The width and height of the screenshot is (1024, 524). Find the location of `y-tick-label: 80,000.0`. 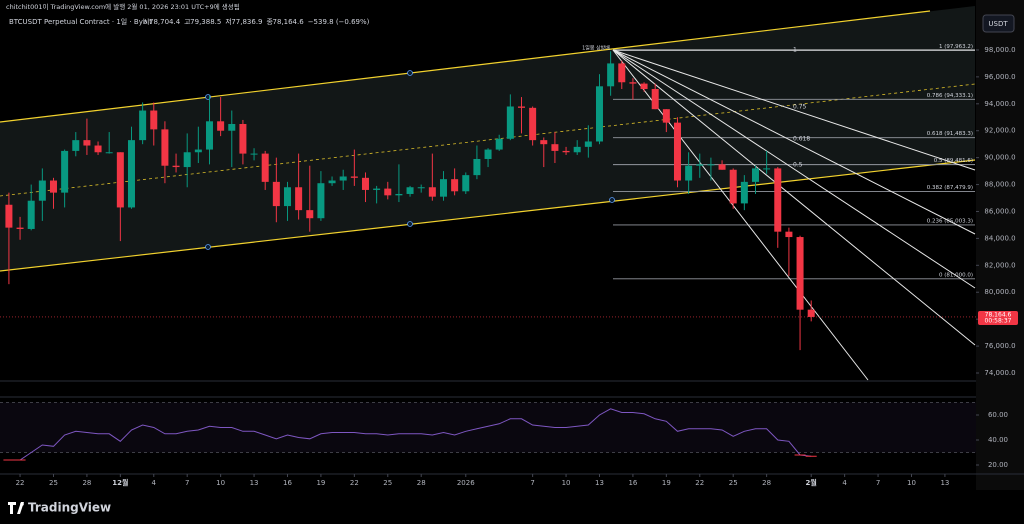

y-tick-label: 80,000.0 is located at coordinates (999, 292).